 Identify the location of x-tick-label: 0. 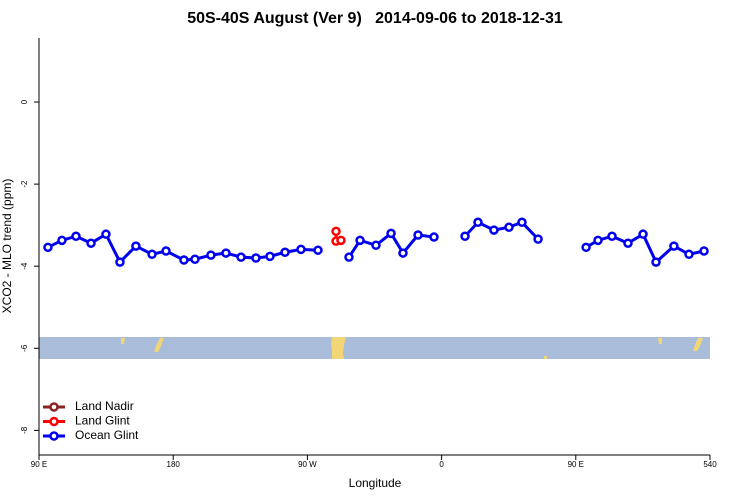
(441, 464).